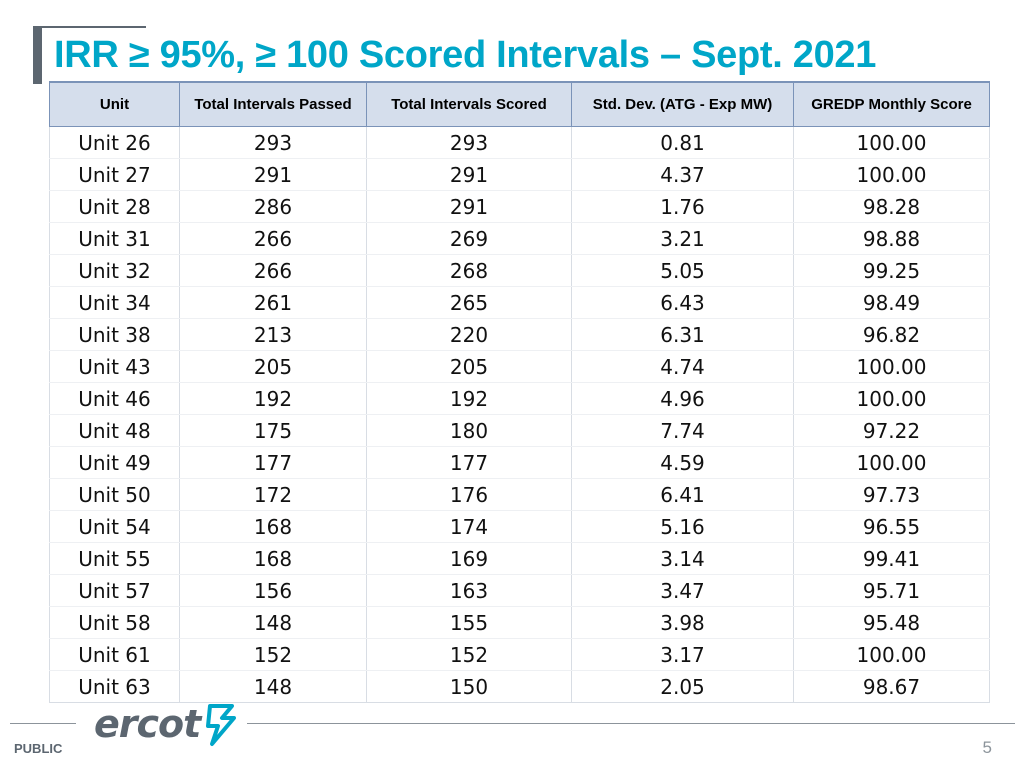  I want to click on std-dev-cell: 6.43, so click(682, 302).